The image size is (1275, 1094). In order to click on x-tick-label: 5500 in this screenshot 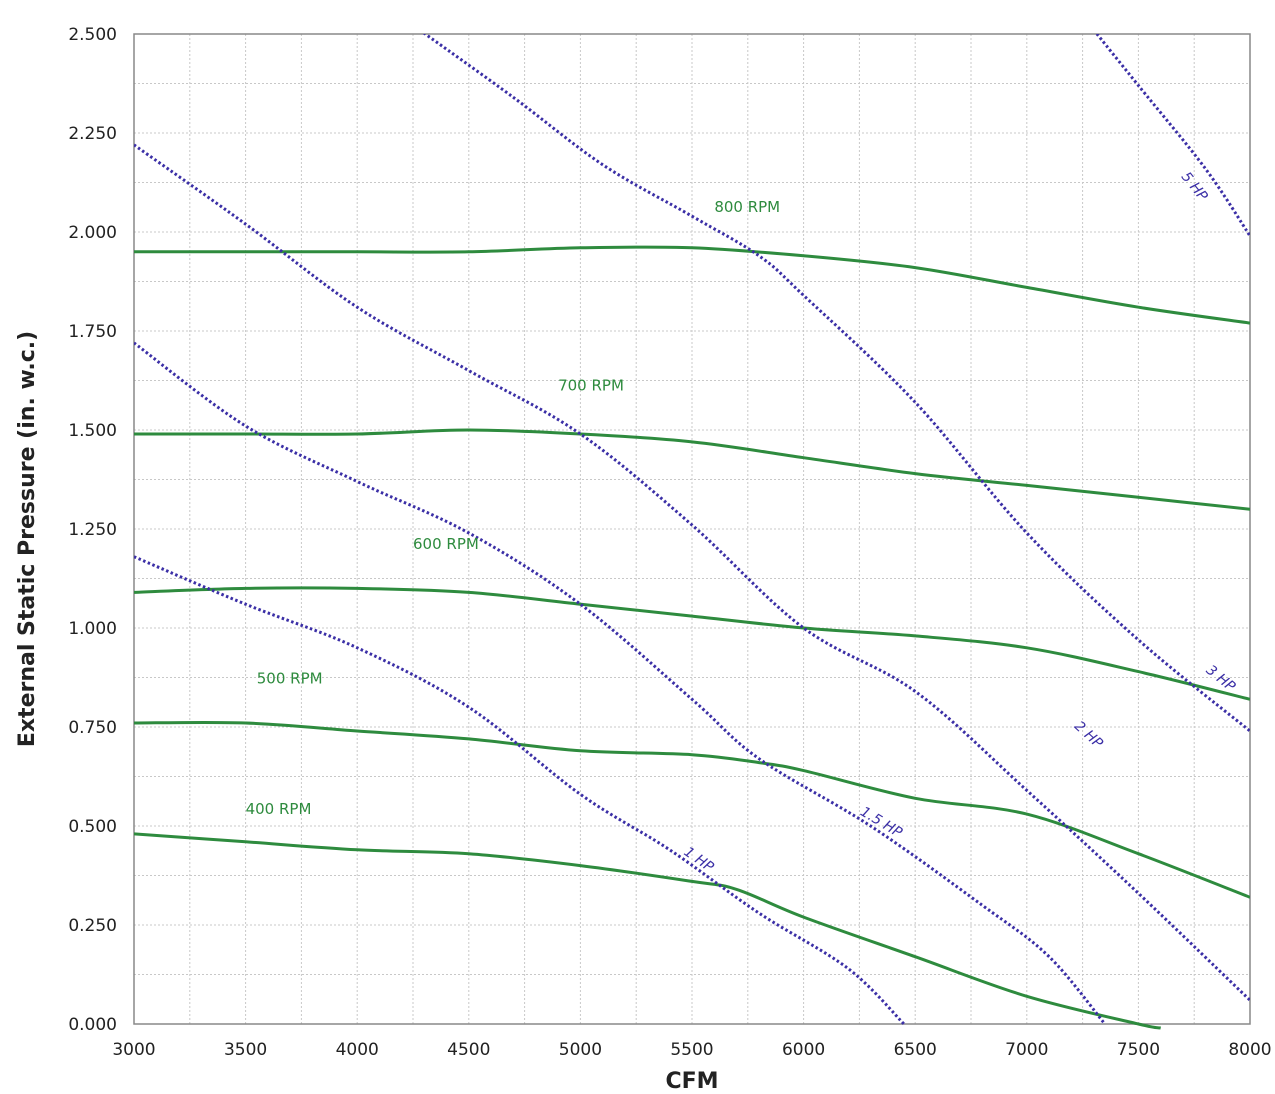, I will do `click(691, 1050)`.